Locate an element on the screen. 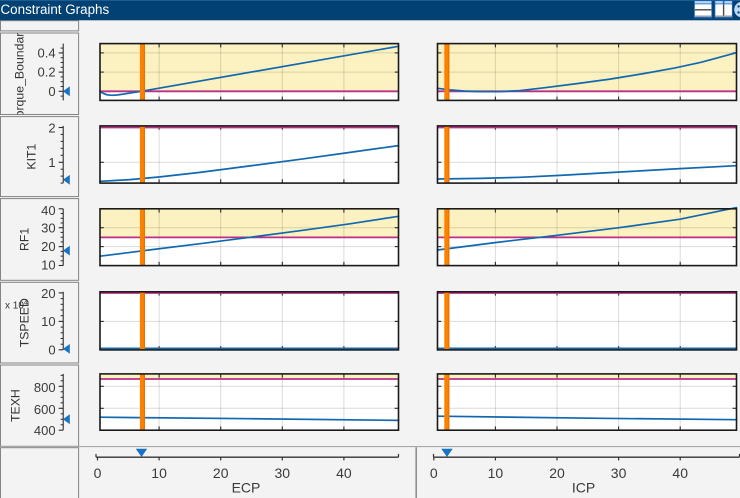 Image resolution: width=740 pixels, height=498 pixels. svg-text: Constraint Graphs is located at coordinates (55, 9).